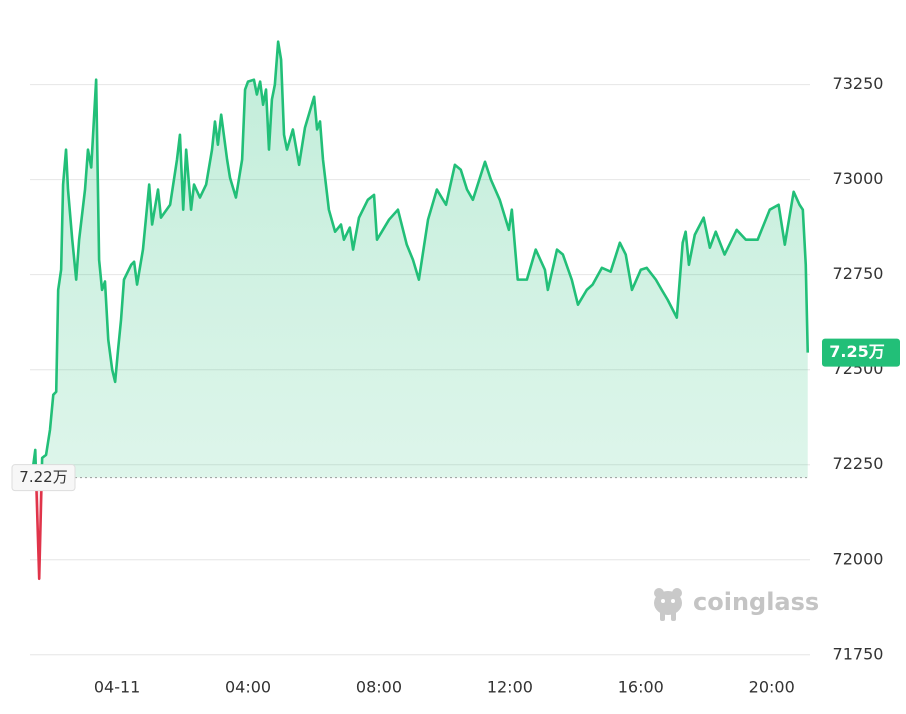 The width and height of the screenshot is (906, 714). Describe the element at coordinates (668, 604) in the screenshot. I see `watermark-icon` at that location.